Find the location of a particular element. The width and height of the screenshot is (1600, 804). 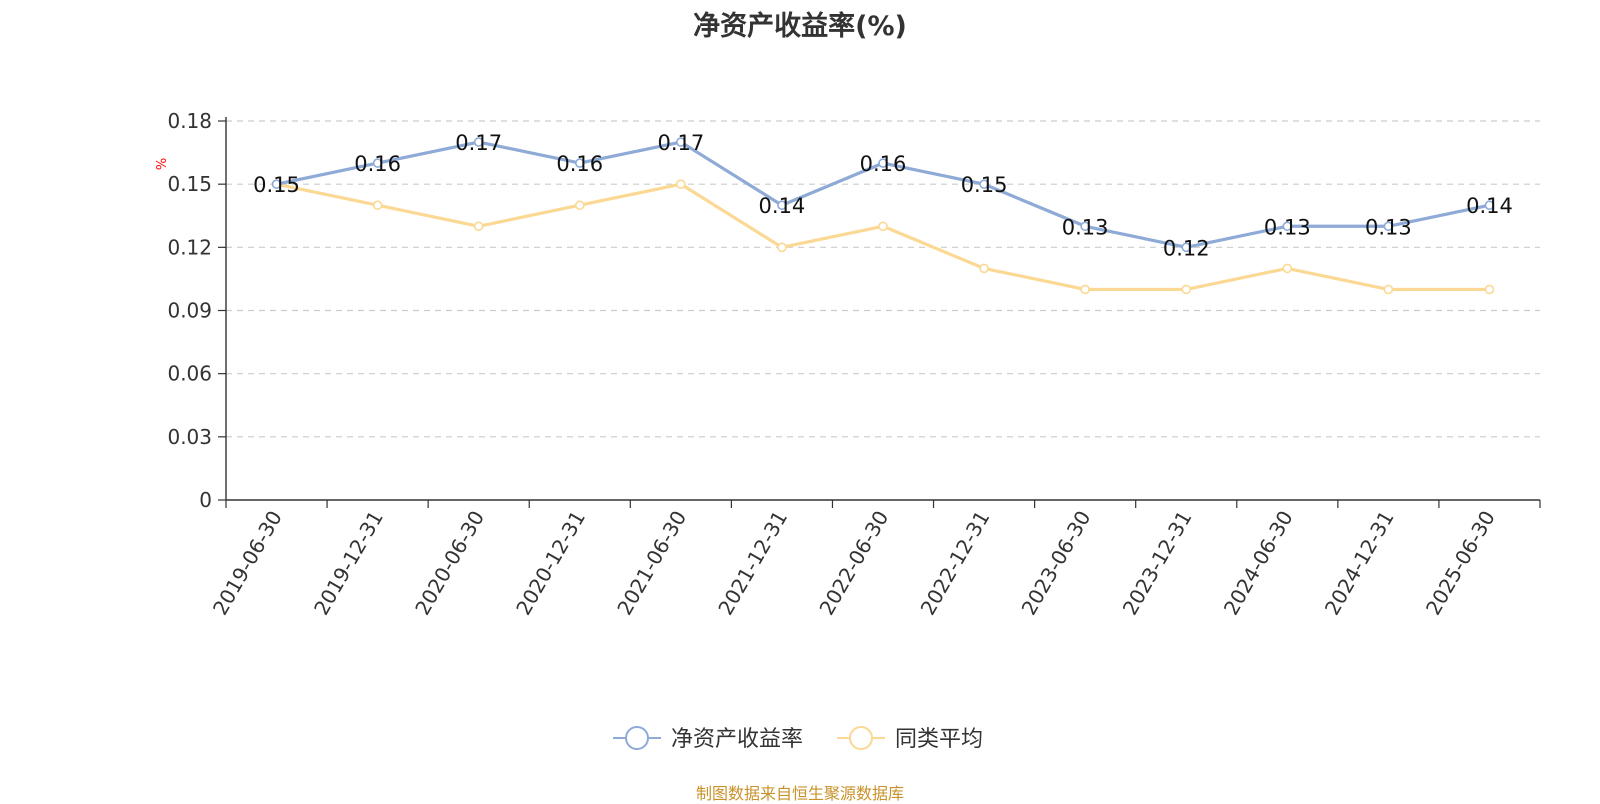

legend: 净资产收益率 同类平均 is located at coordinates (798, 739).